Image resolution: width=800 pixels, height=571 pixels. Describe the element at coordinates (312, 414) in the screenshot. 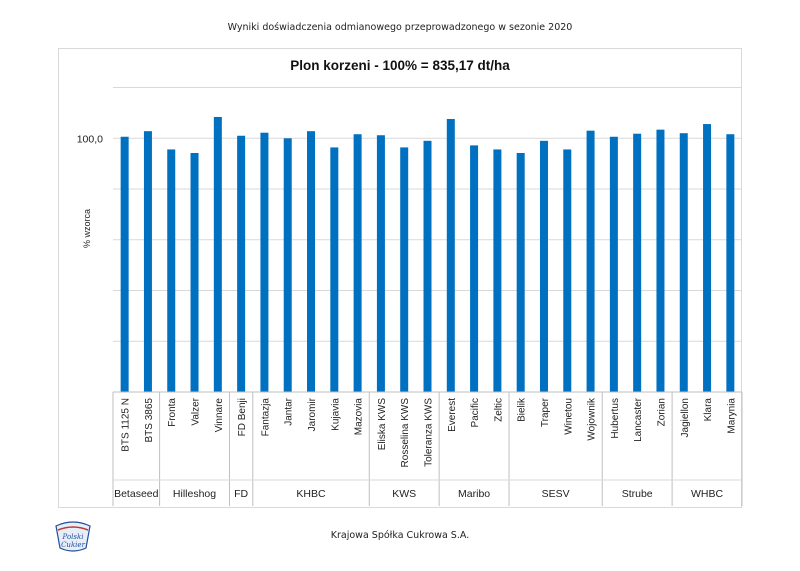

I see `category-label: Jaromir` at that location.